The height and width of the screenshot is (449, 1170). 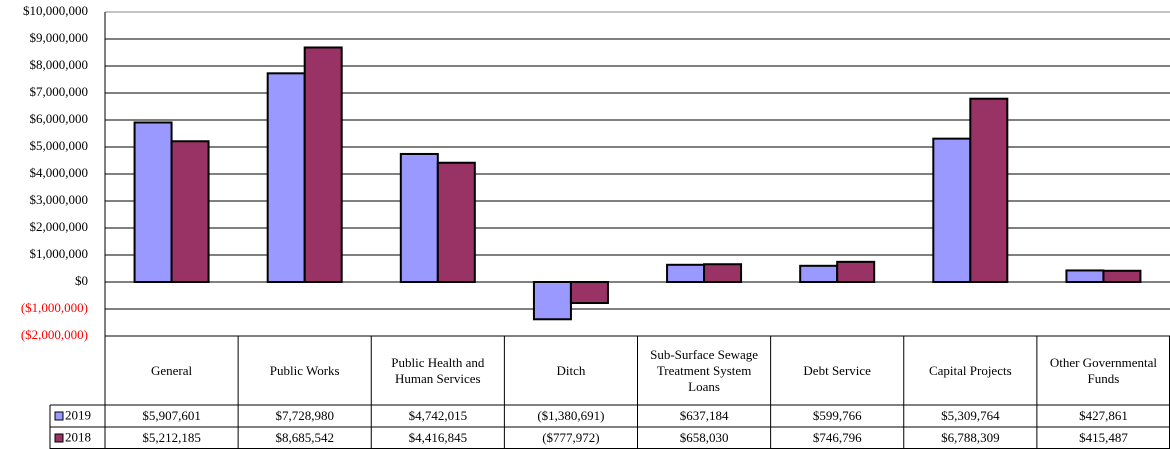 I want to click on y-tick-label: $7,000,000, so click(x=59, y=91).